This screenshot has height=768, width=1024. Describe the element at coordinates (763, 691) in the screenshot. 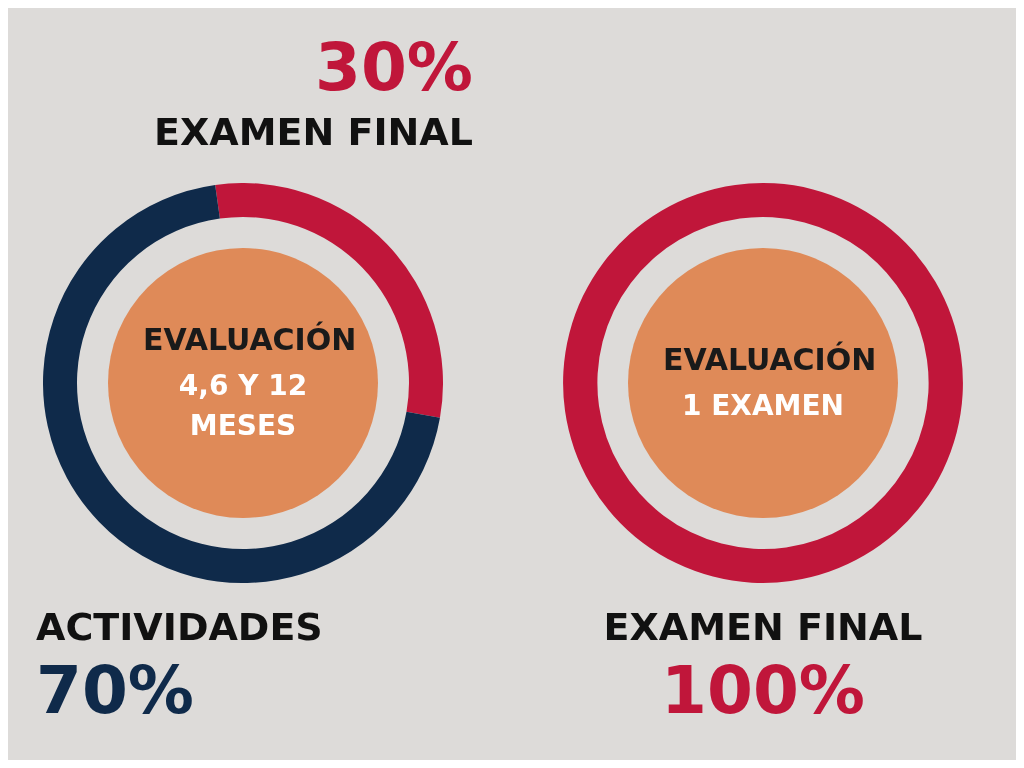

I see `data-label: 100%` at that location.